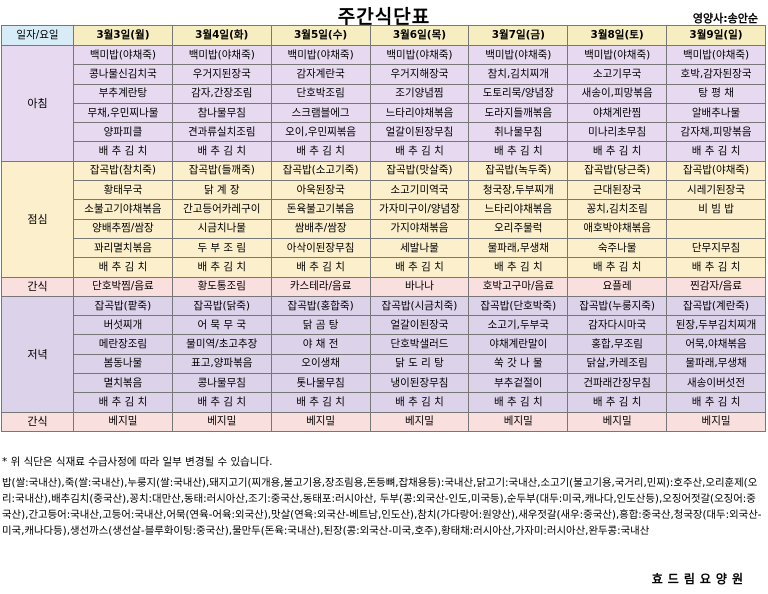 The image size is (768, 594). Describe the element at coordinates (37, 35) in the screenshot. I see `corner-header: 일자/요일` at that location.